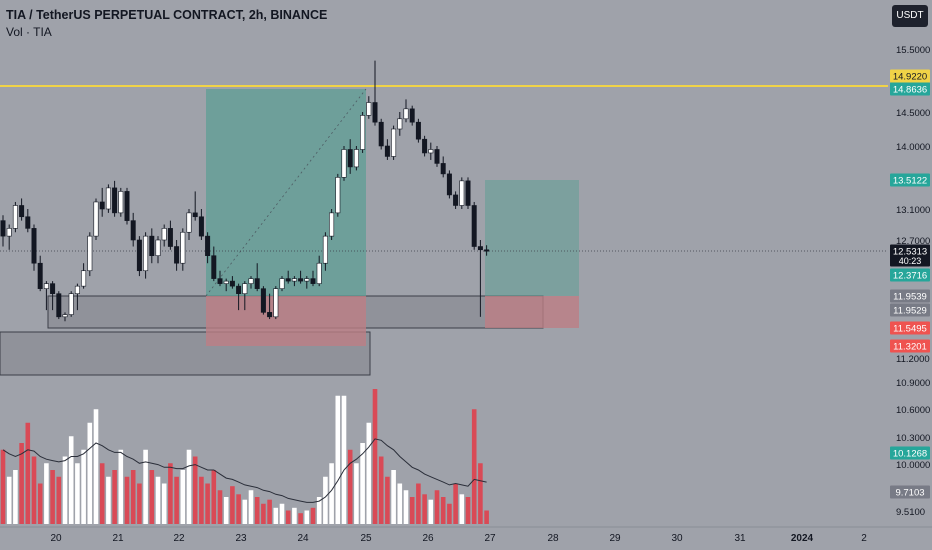 Image resolution: width=932 pixels, height=550 pixels. Describe the element at coordinates (466, 538) in the screenshot. I see `time-axis` at that location.